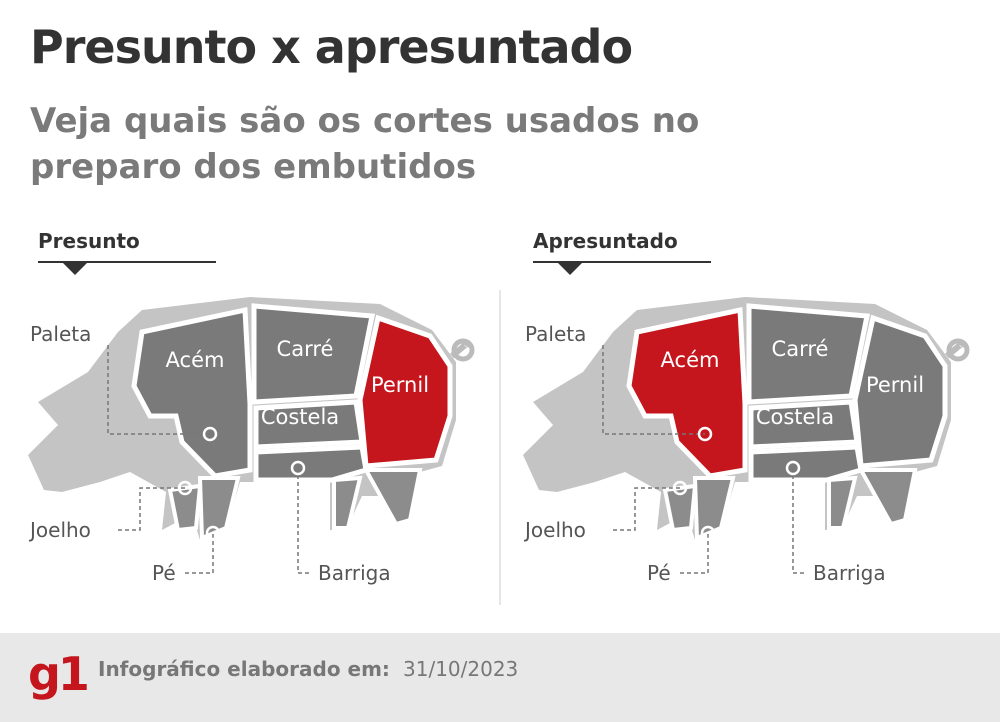 Image resolution: width=1000 pixels, height=722 pixels. Describe the element at coordinates (244, 669) in the screenshot. I see `footer-label: Infográfico elaborado em:` at that location.